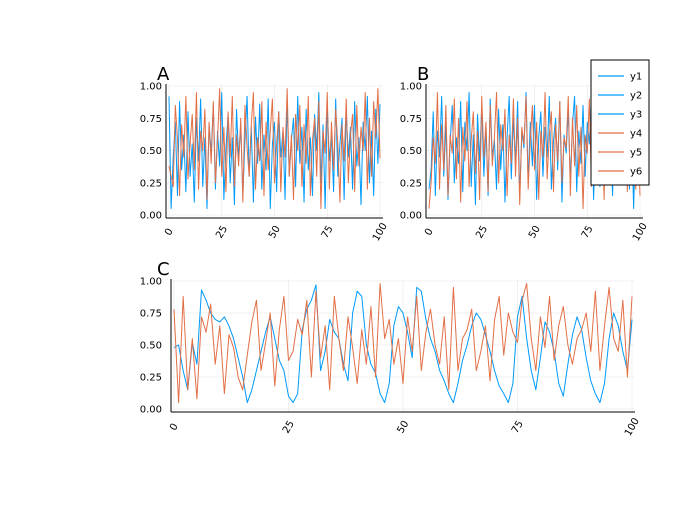 The height and width of the screenshot is (505, 700). Describe the element at coordinates (163, 269) in the screenshot. I see `subplot-c-title: C` at that location.